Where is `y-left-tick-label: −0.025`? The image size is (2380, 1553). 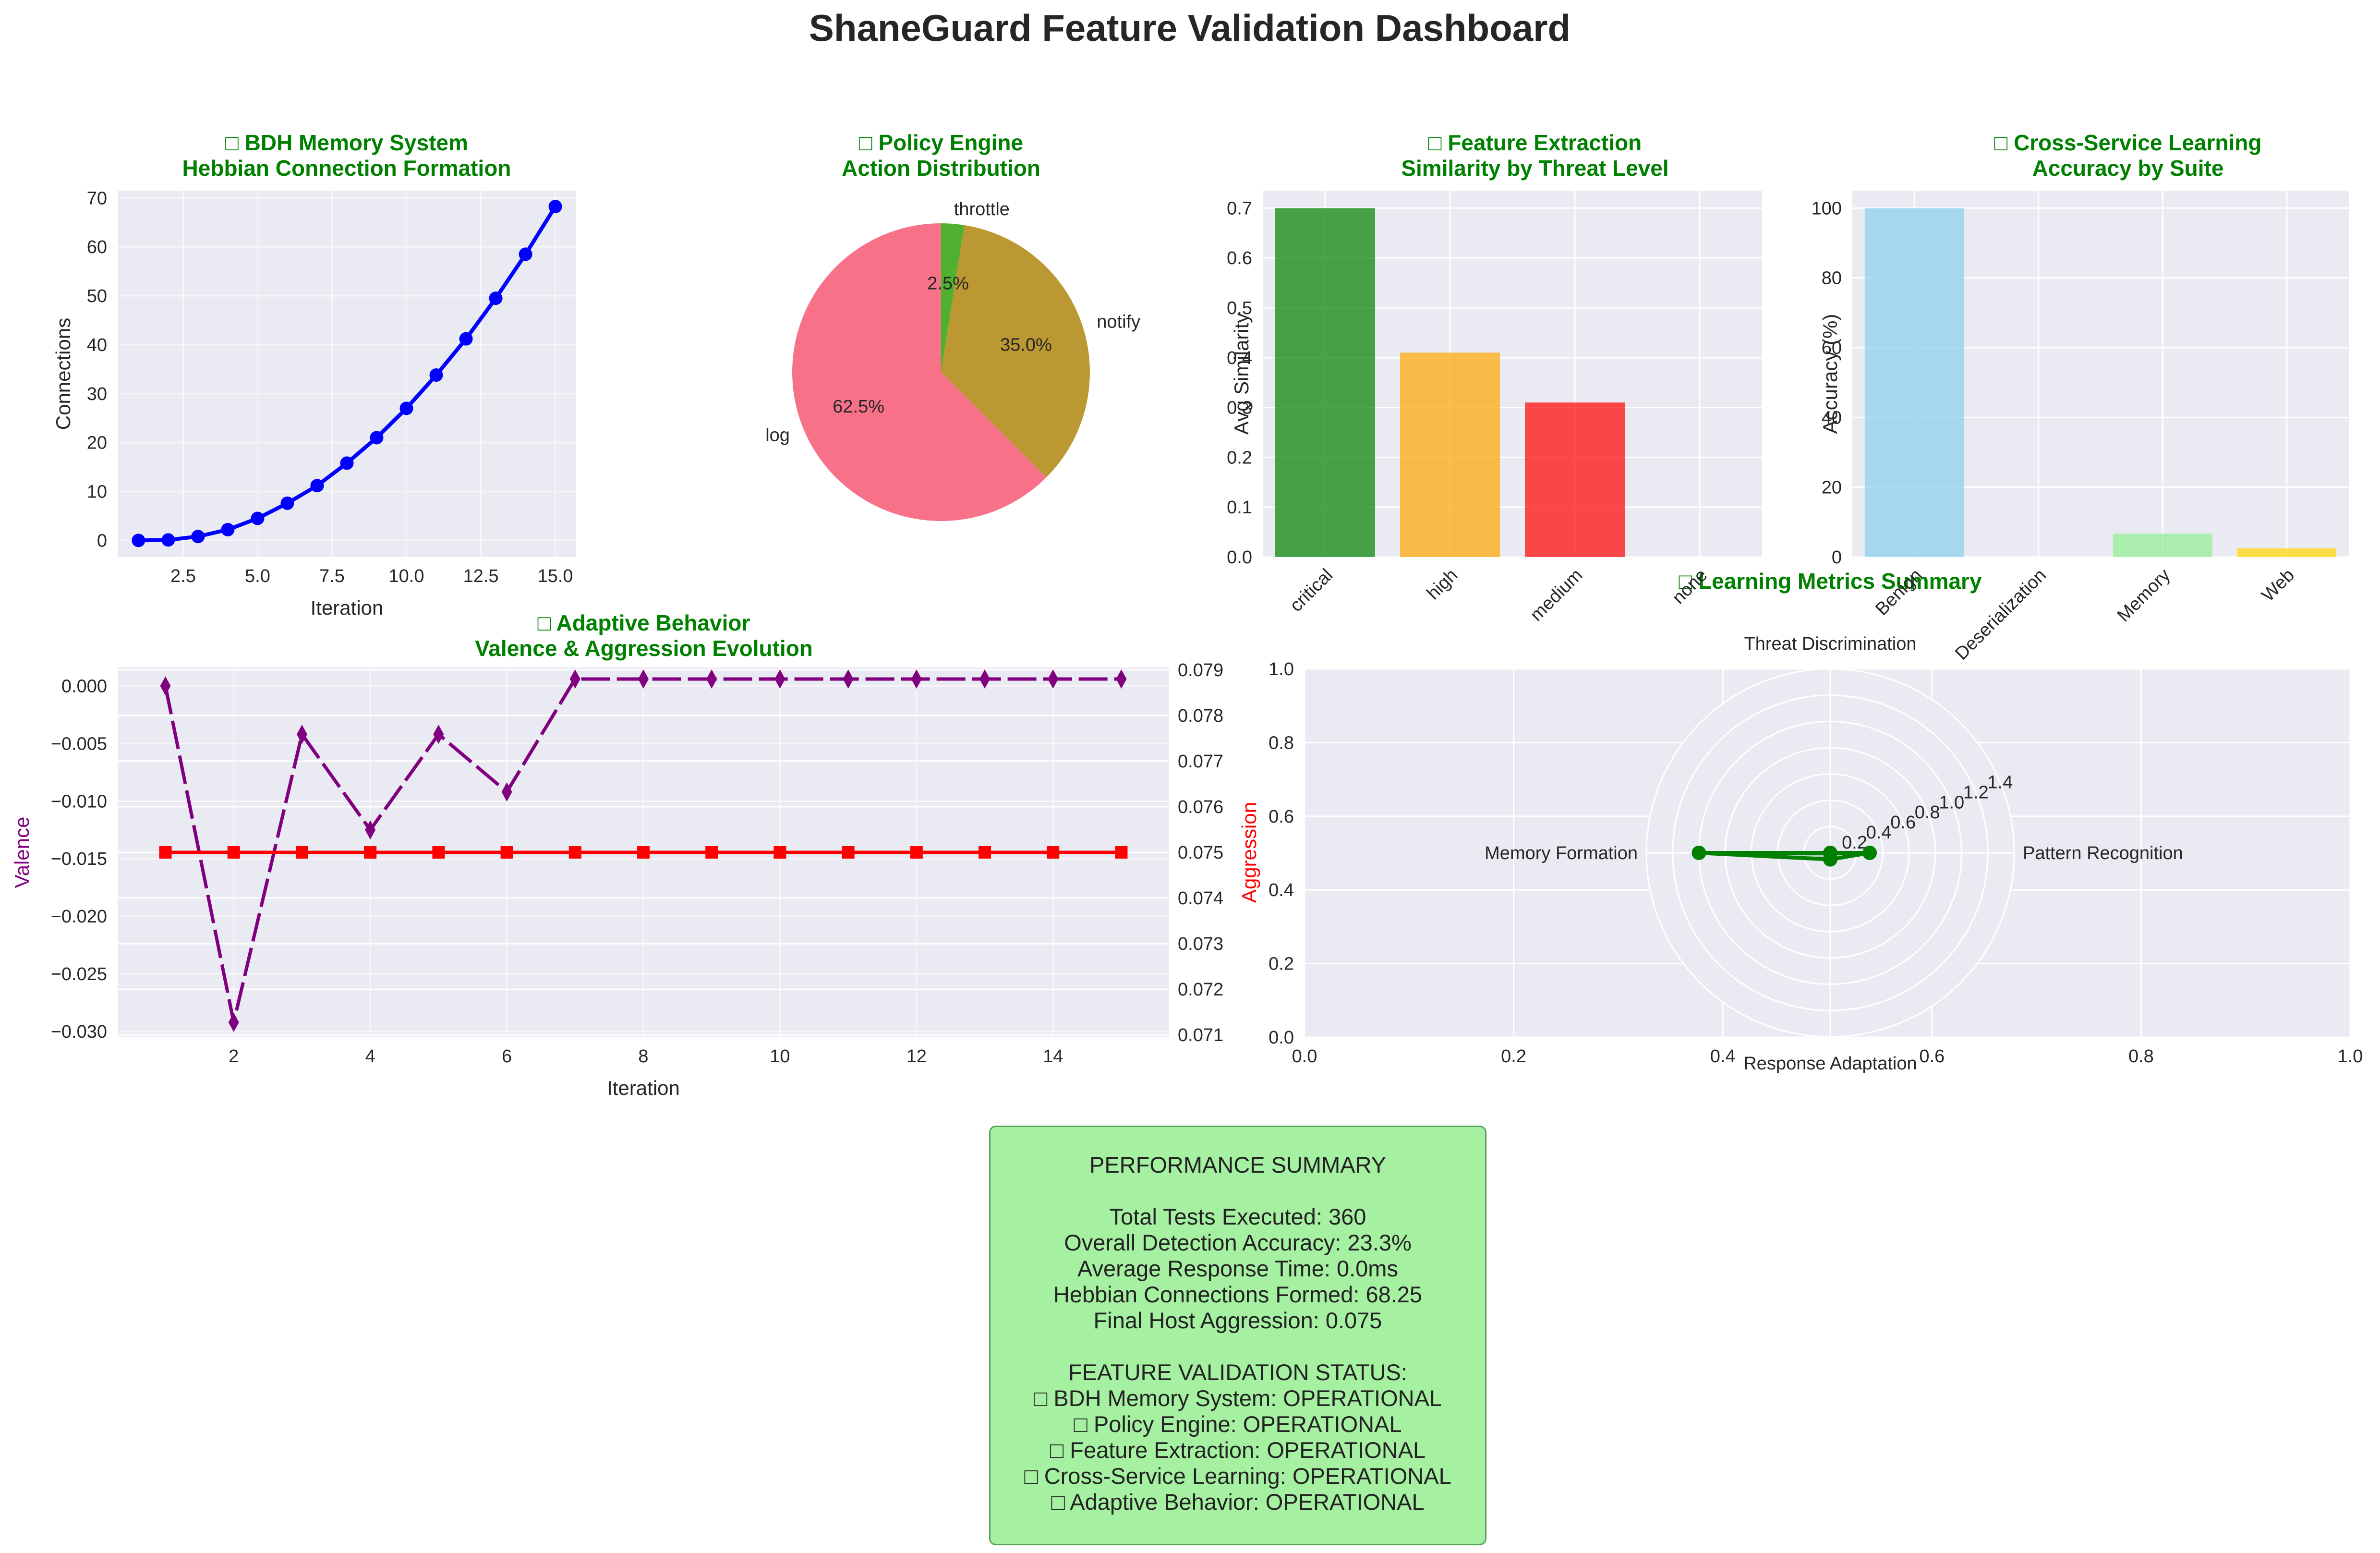
y-left-tick-label: −0.025 is located at coordinates (79, 974).